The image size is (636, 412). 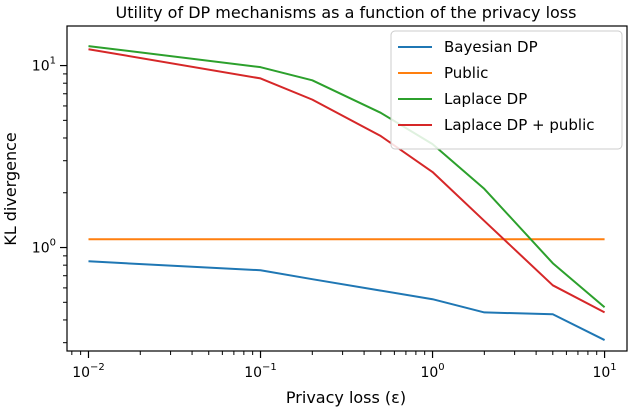 I want to click on legend-label-0: Bayesian DP, so click(x=491, y=47).